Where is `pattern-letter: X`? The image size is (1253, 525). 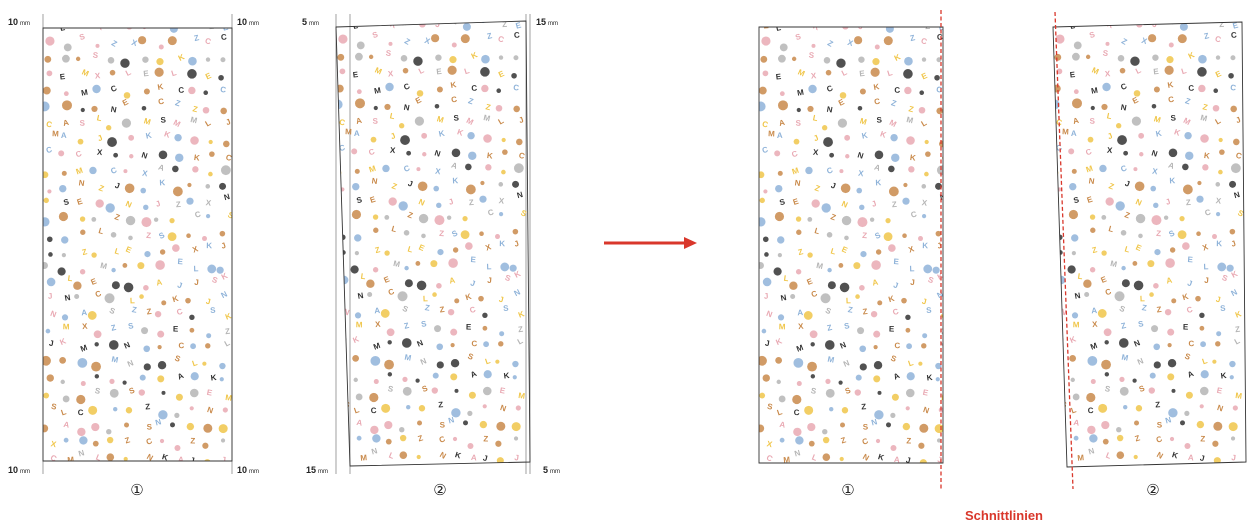 pattern-letter: X is located at coordinates (427, 41).